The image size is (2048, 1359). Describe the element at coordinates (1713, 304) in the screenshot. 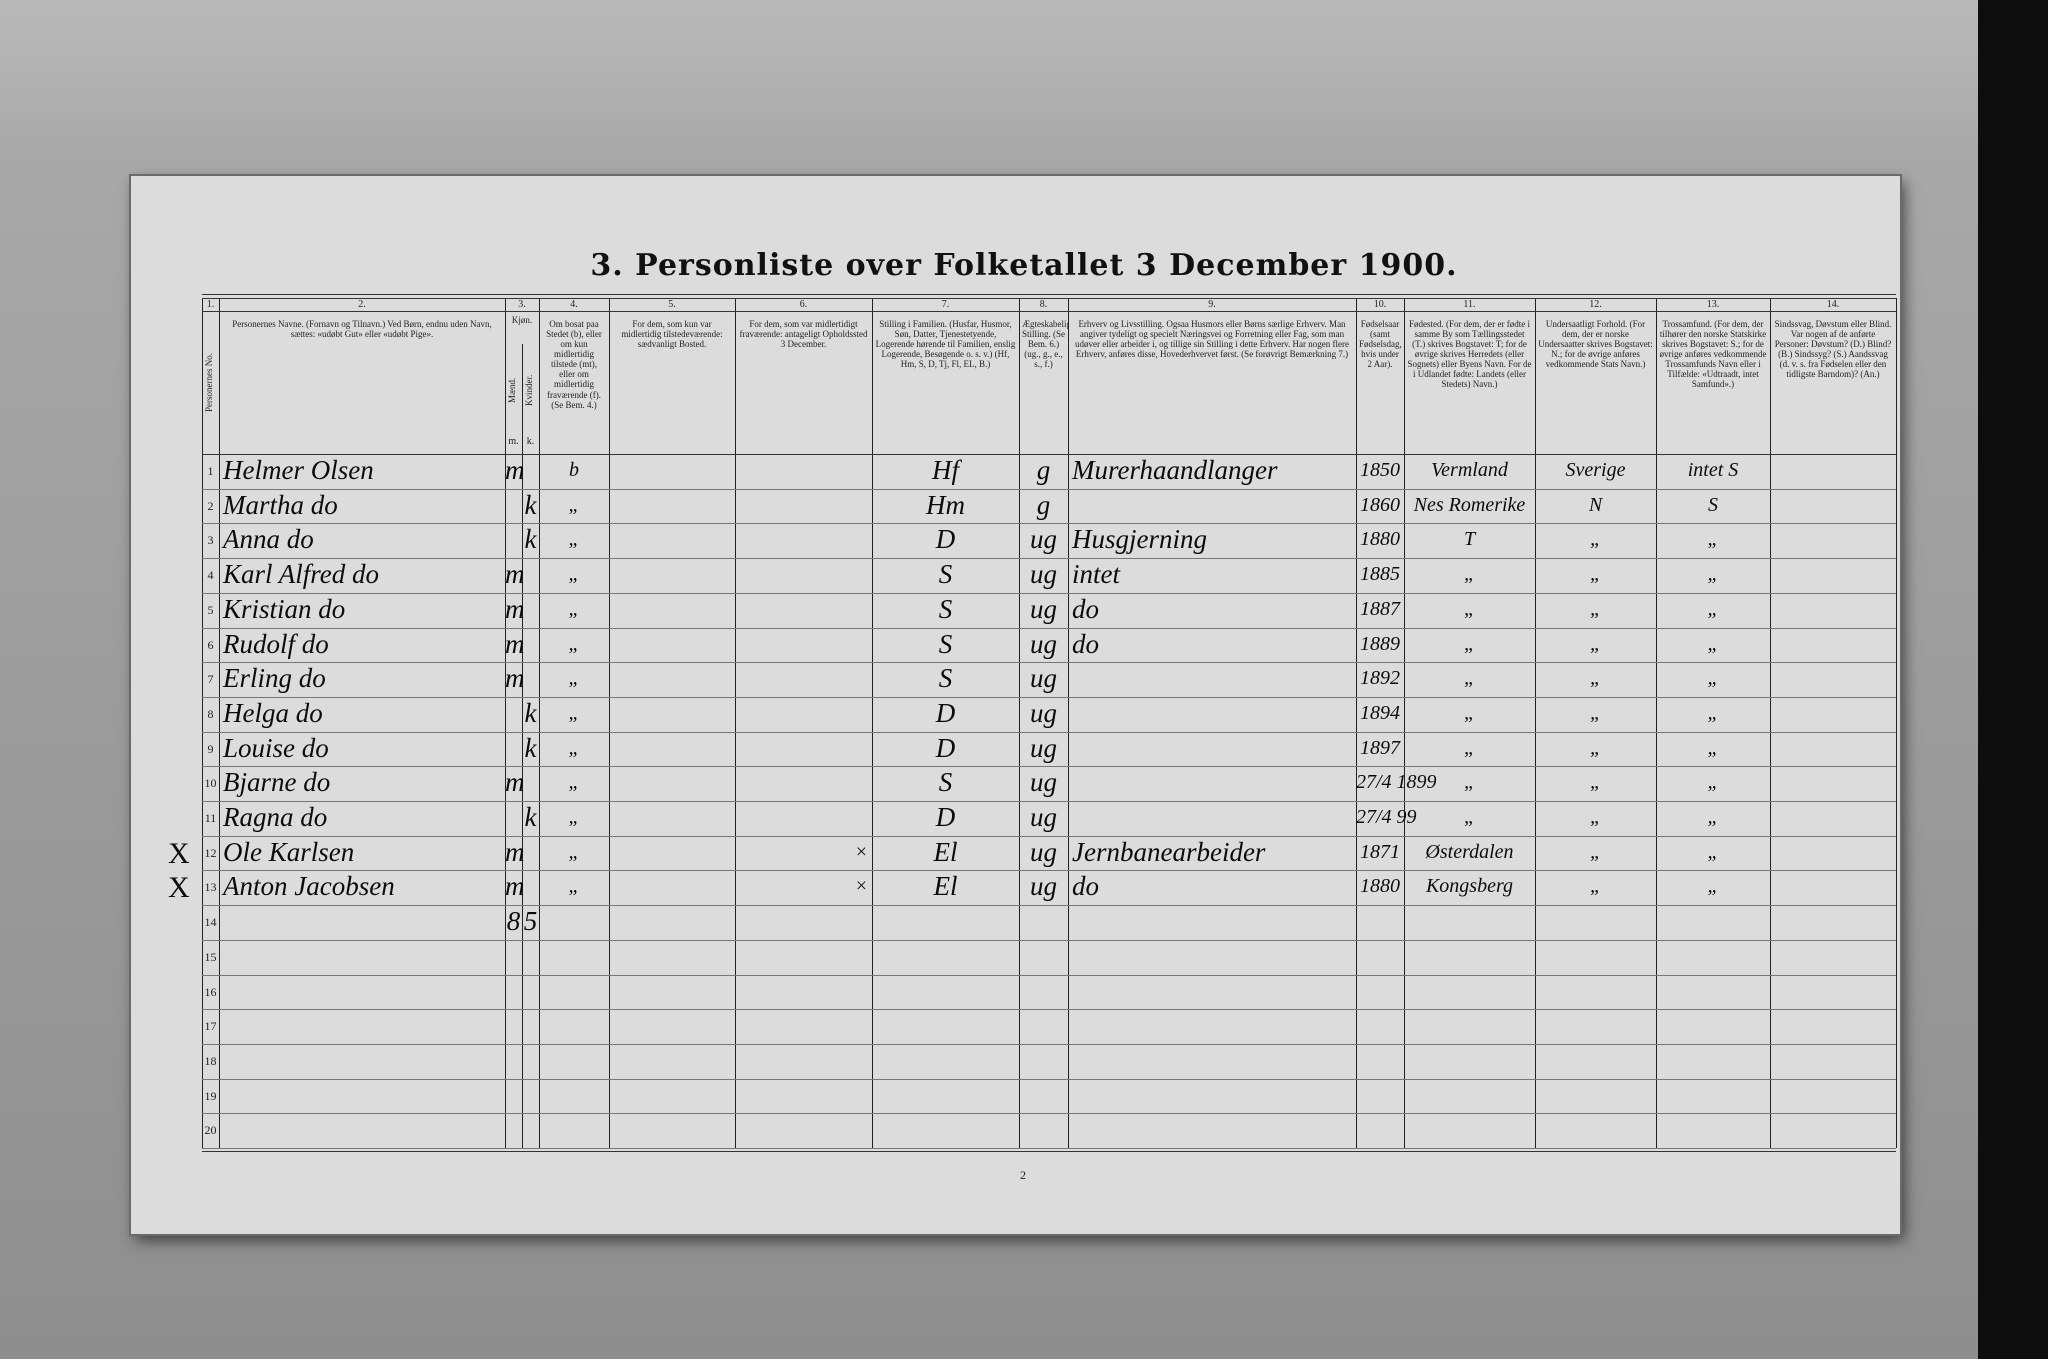

I see `column-number: 13.` at that location.